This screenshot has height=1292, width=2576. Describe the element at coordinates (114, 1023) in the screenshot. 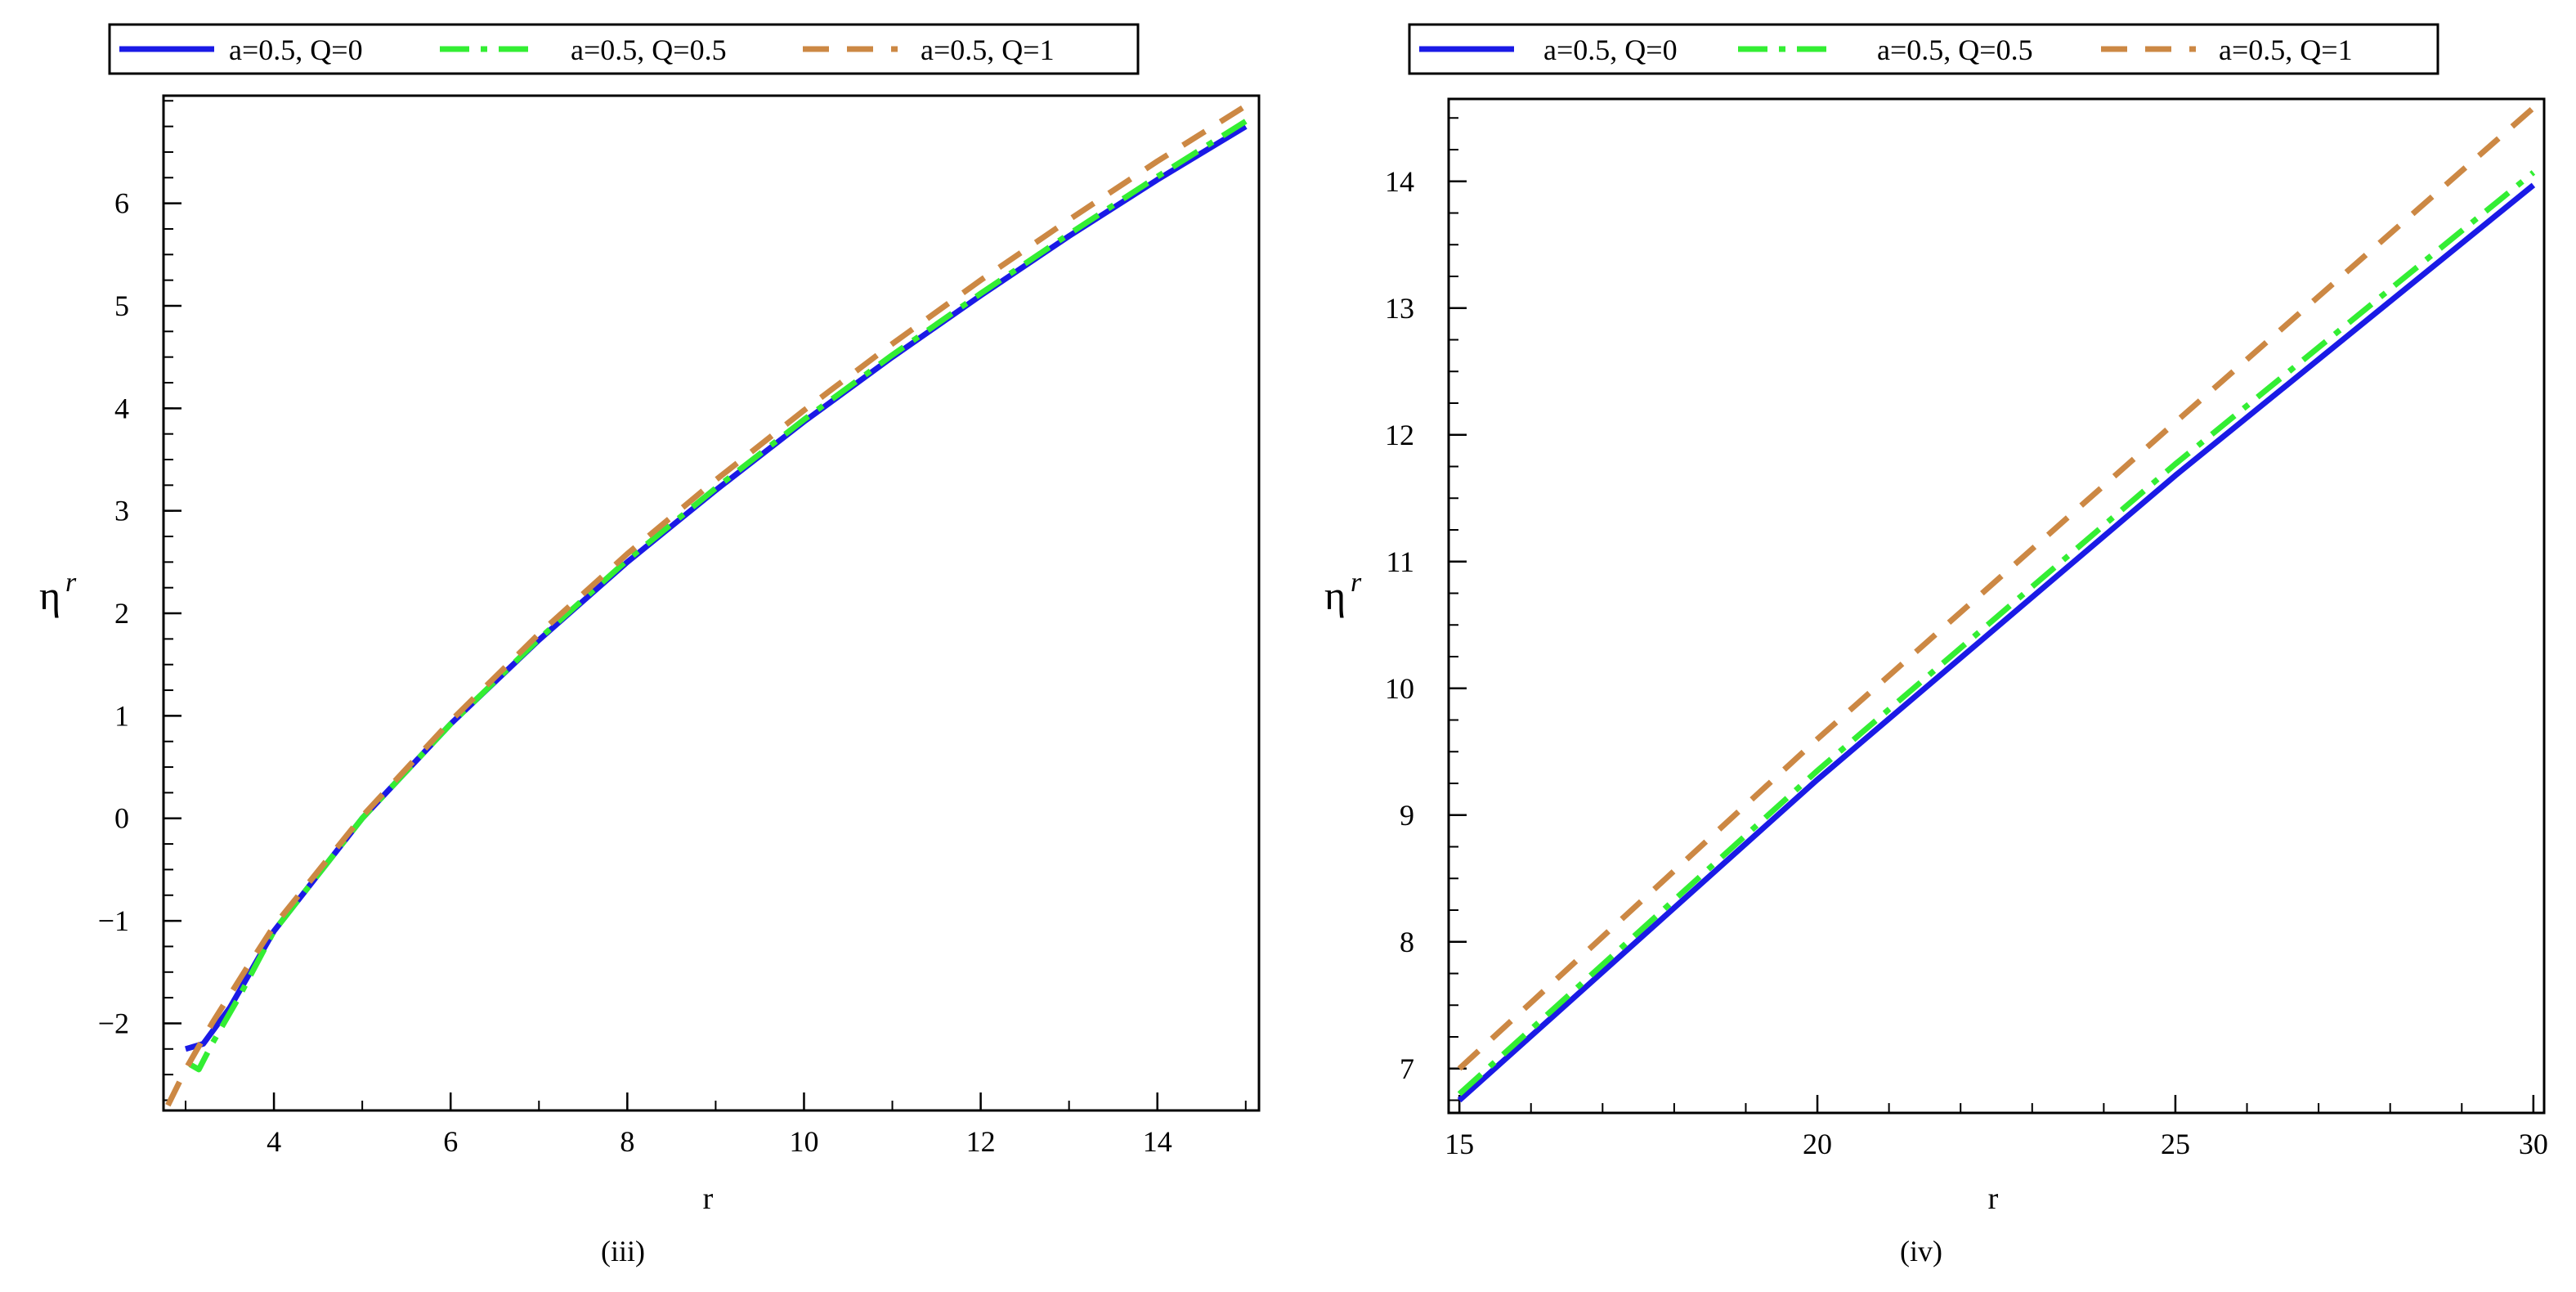

I see `y-tick-label: −2` at that location.